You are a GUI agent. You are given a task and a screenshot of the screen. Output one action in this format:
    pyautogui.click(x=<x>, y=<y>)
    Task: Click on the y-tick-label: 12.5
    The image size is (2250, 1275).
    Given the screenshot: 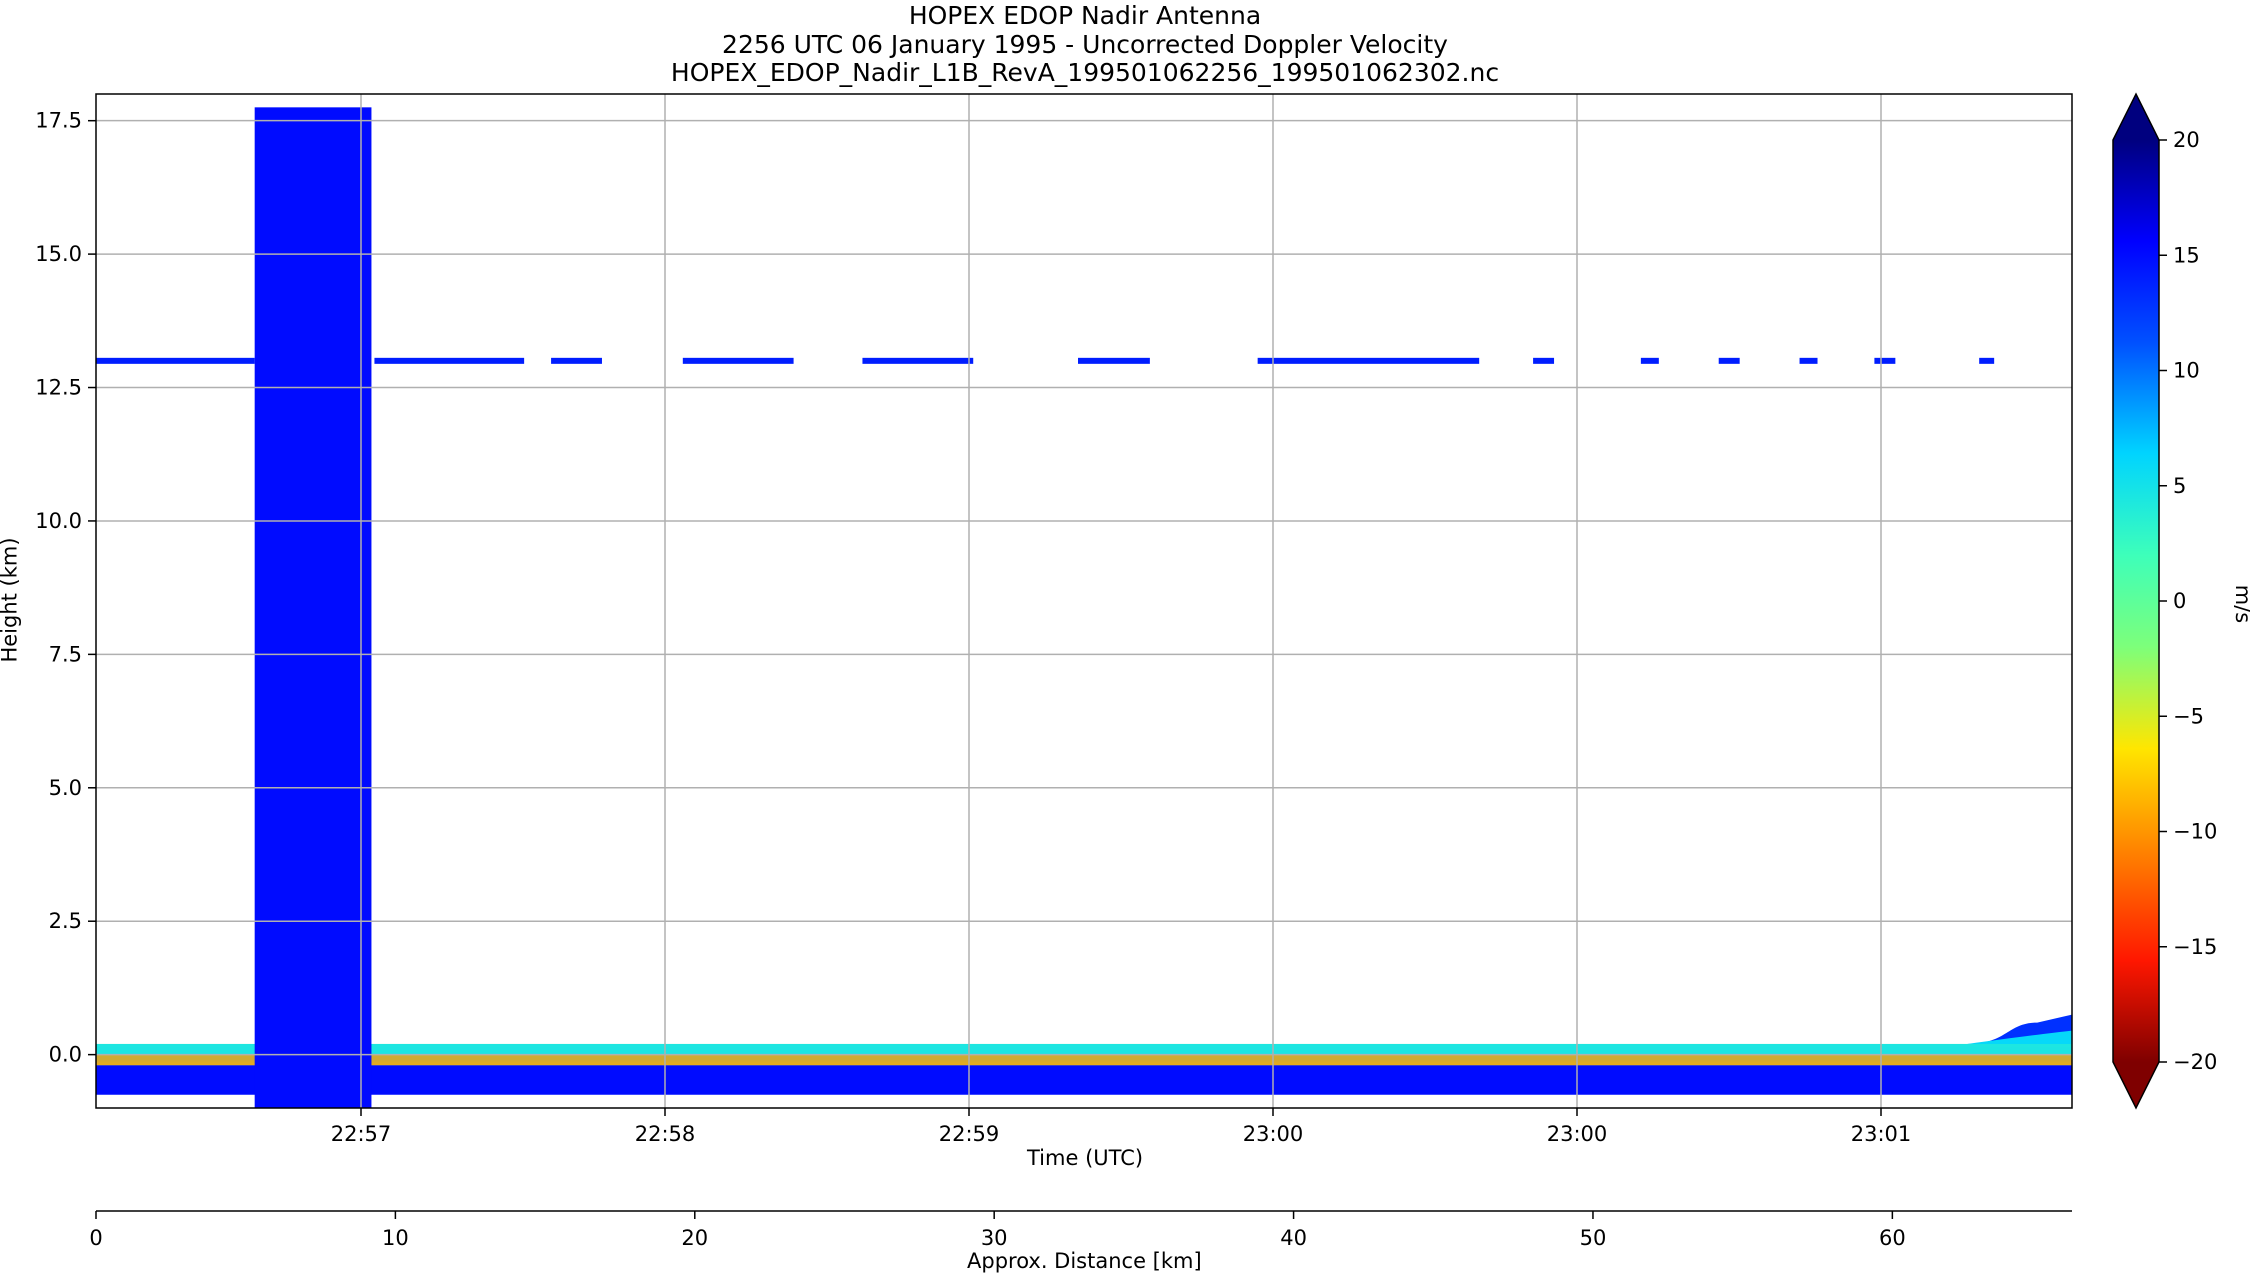 What is the action you would take?
    pyautogui.click(x=58, y=388)
    